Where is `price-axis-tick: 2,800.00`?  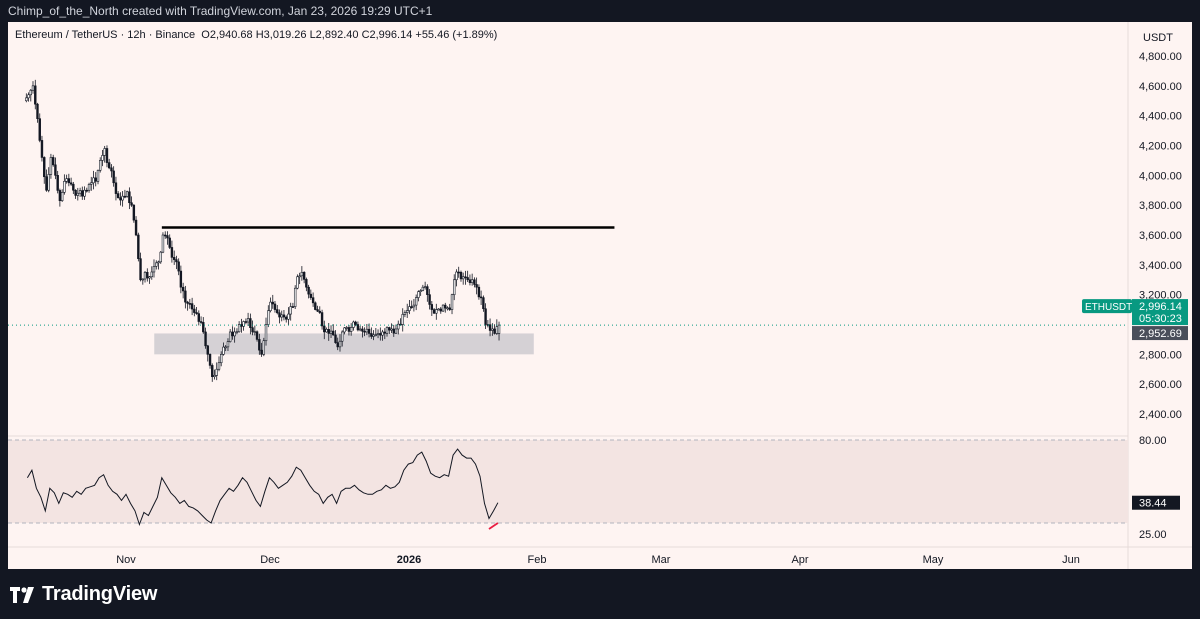 price-axis-tick: 2,800.00 is located at coordinates (1160, 355).